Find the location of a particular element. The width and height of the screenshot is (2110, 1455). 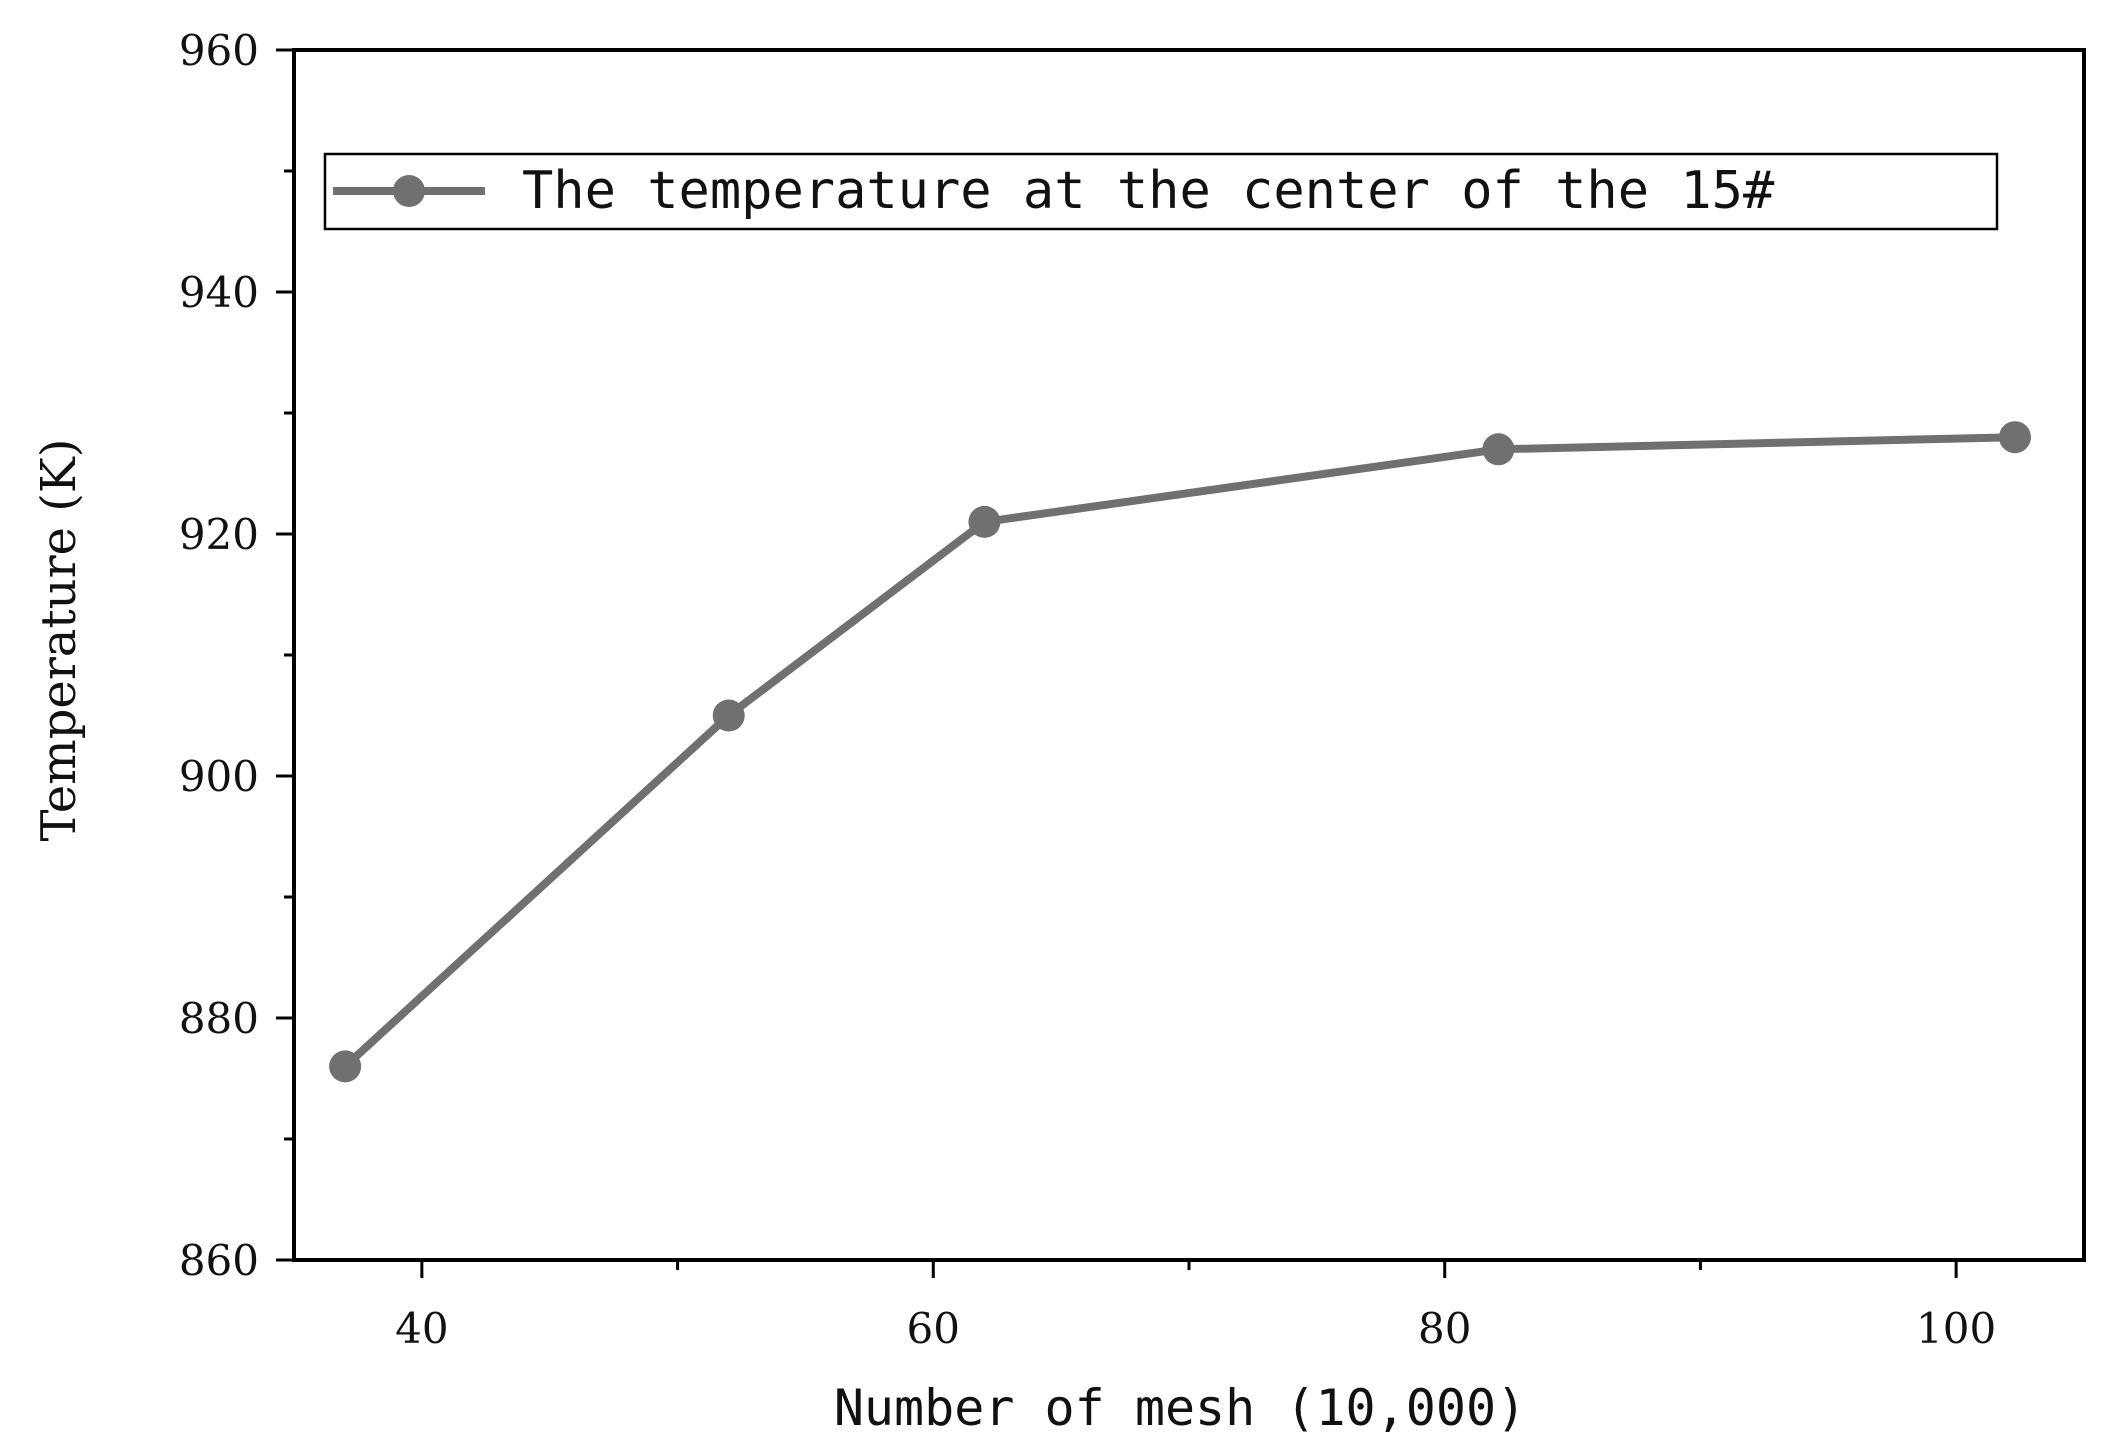

y-tick-label: 940 is located at coordinates (219, 292).